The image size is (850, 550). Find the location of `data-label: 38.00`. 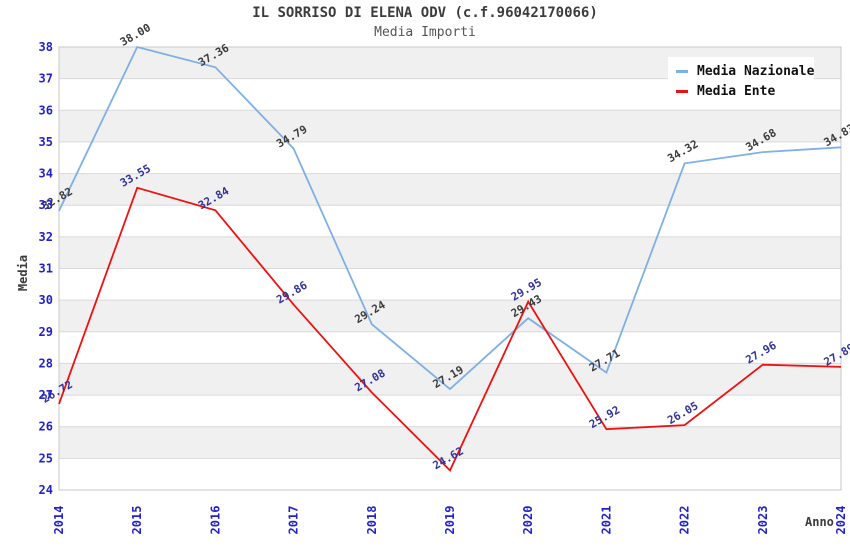

data-label: 38.00 is located at coordinates (135, 35).